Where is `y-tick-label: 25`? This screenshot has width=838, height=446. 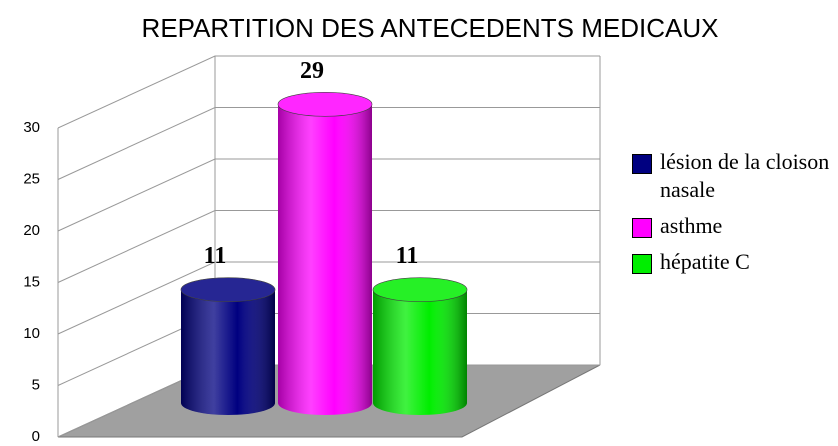 y-tick-label: 25 is located at coordinates (31, 178).